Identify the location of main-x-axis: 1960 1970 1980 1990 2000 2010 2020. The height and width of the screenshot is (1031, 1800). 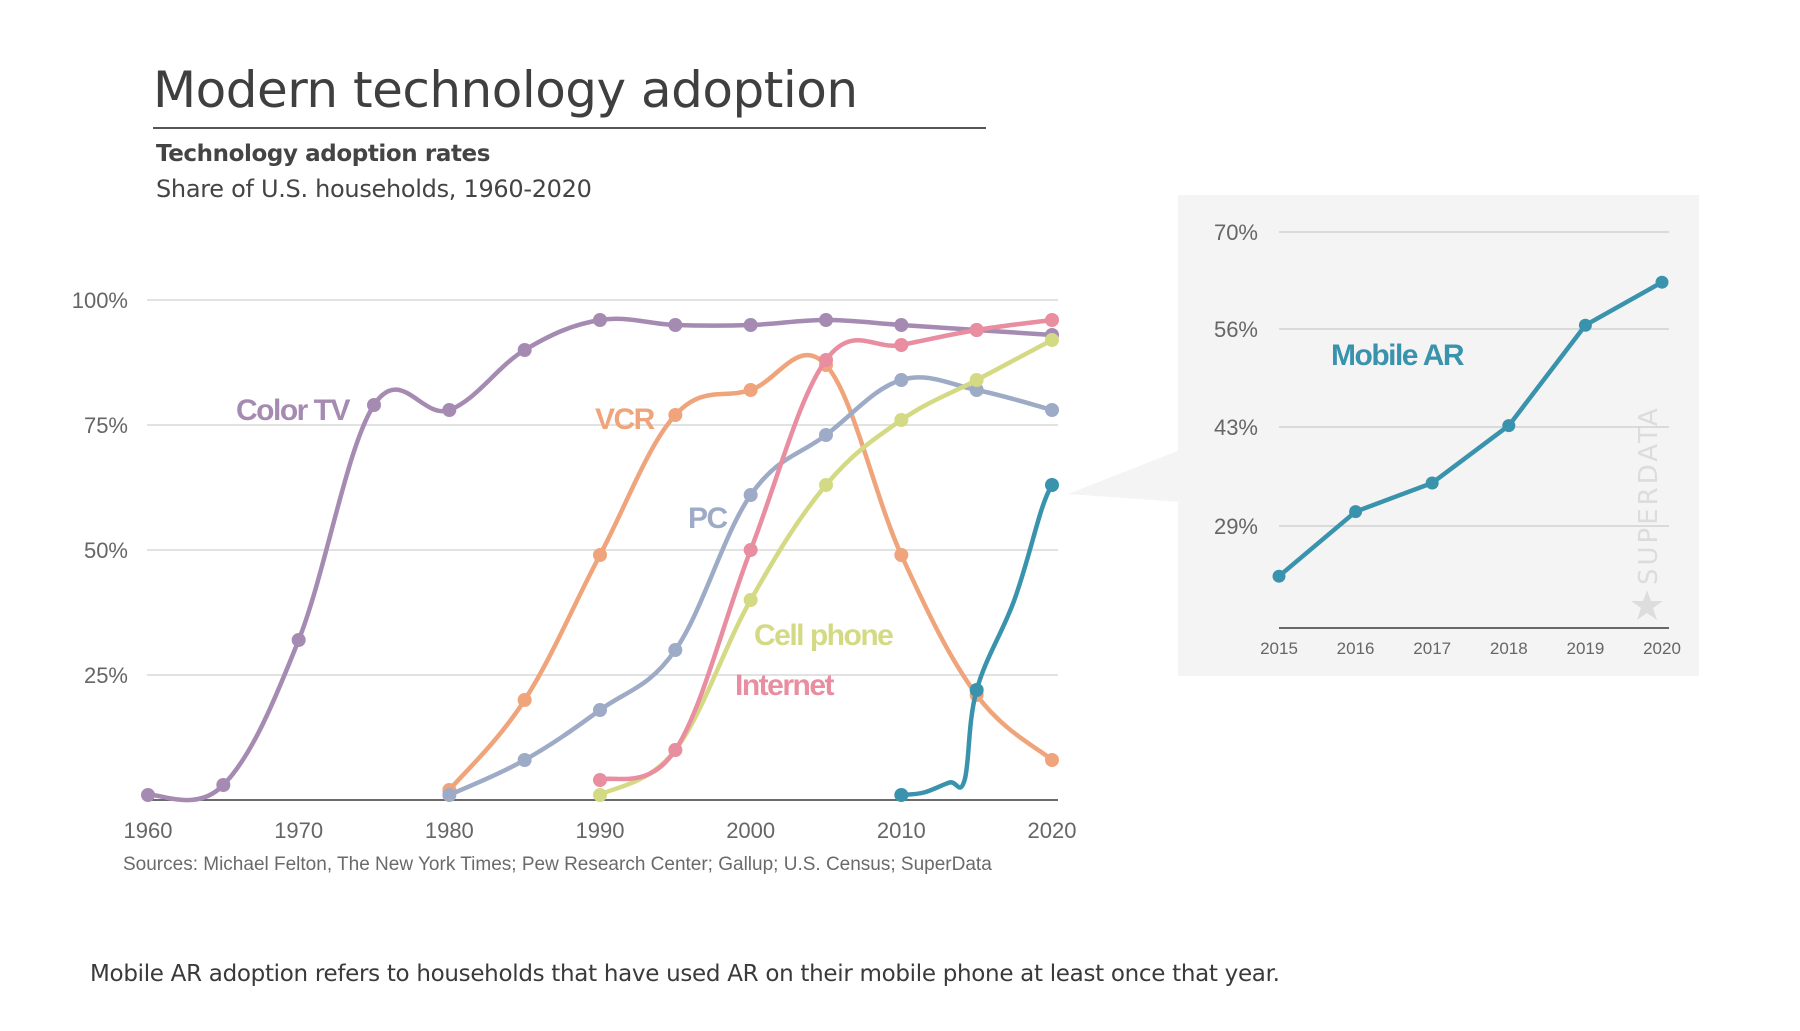
(600, 830).